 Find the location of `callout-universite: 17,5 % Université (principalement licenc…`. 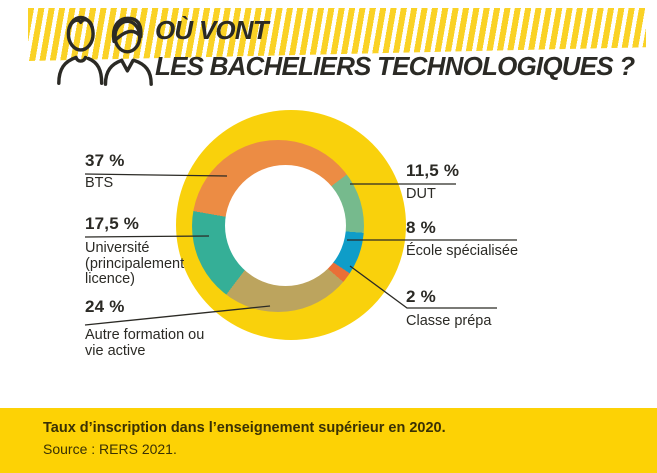

callout-universite: 17,5 % Université (principalement licenc… is located at coordinates (145, 251).